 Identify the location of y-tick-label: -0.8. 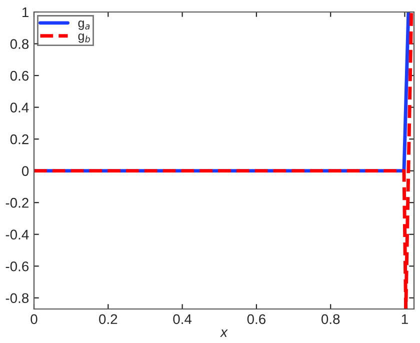
(17, 298).